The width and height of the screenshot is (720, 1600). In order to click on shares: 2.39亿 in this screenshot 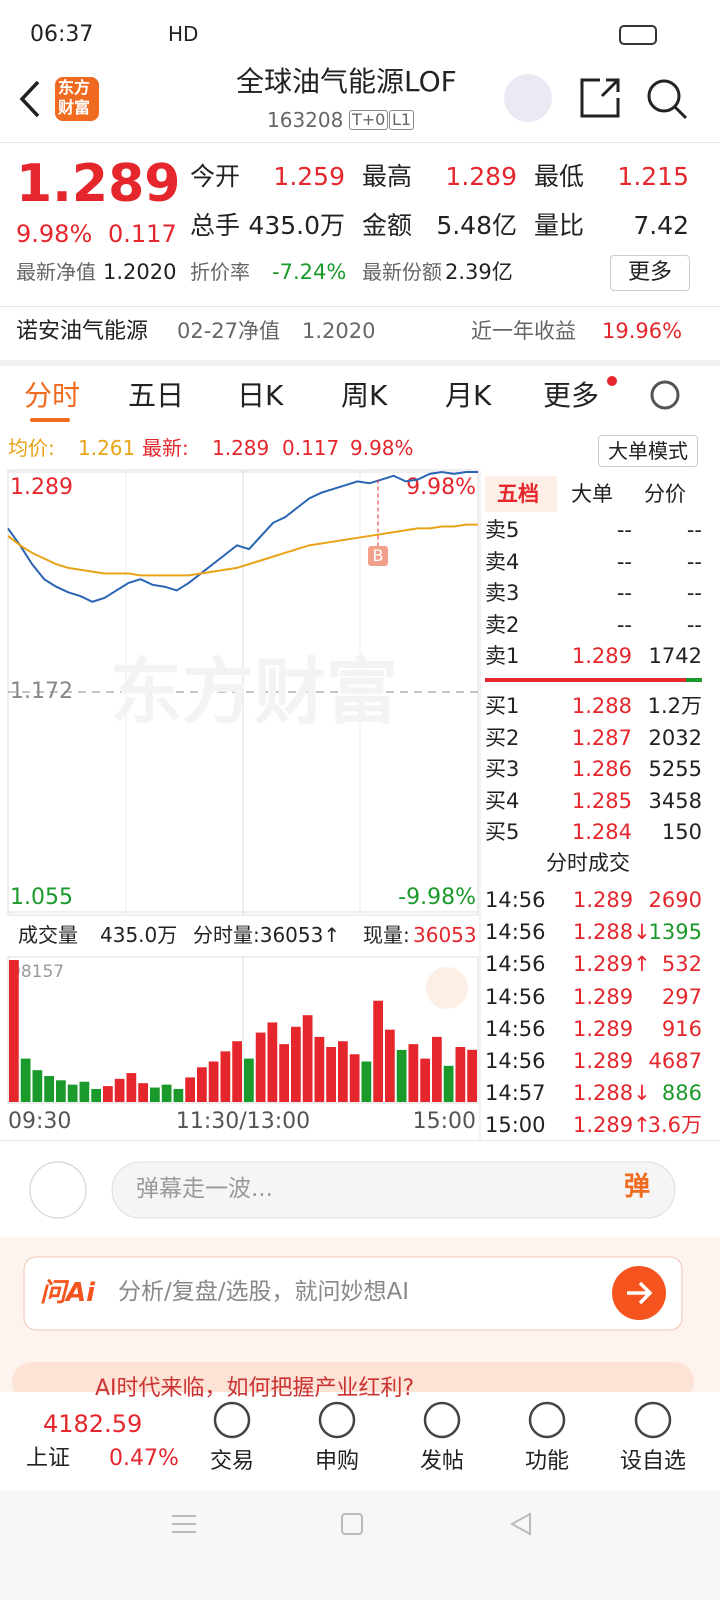, I will do `click(479, 272)`.